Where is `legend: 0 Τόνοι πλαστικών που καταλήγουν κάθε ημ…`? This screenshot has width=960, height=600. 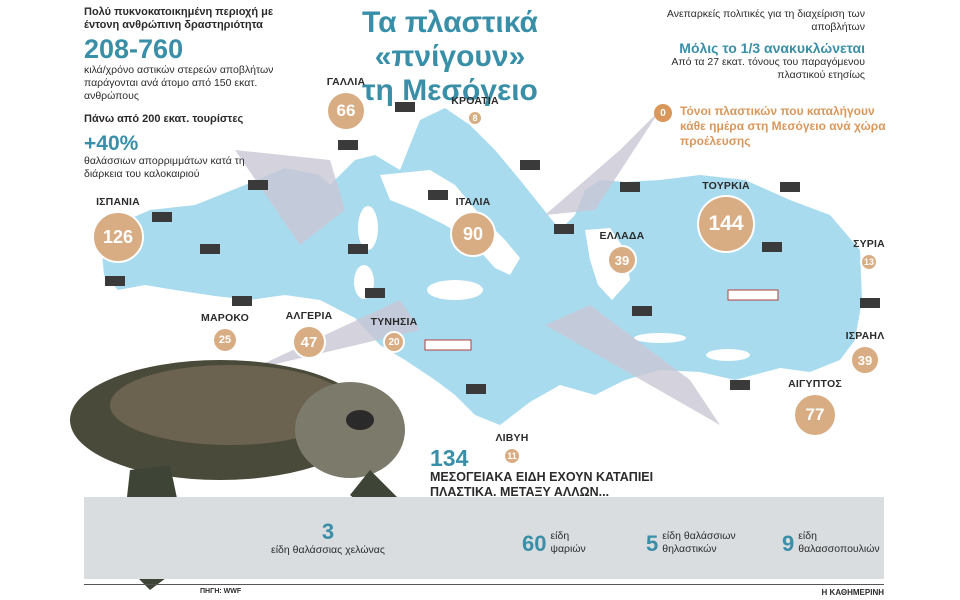
legend: 0 Τόνοι πλαστικών που καταλήγουν κάθε ημ… is located at coordinates (774, 126).